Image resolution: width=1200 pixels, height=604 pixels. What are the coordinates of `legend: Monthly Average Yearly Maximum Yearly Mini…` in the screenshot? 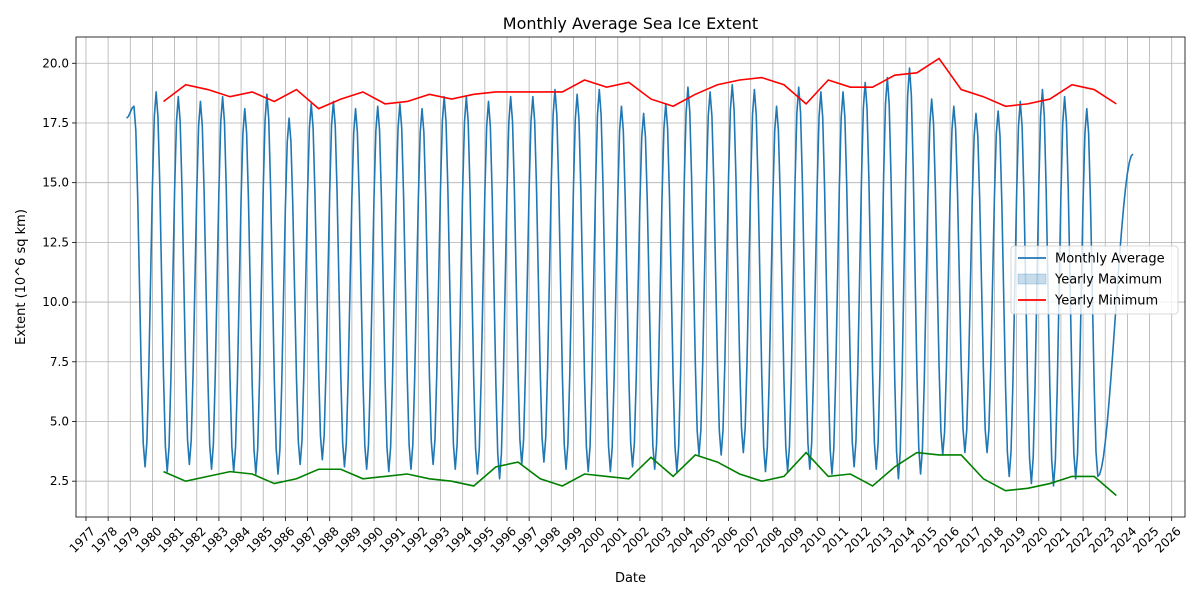 It's located at (1094, 280).